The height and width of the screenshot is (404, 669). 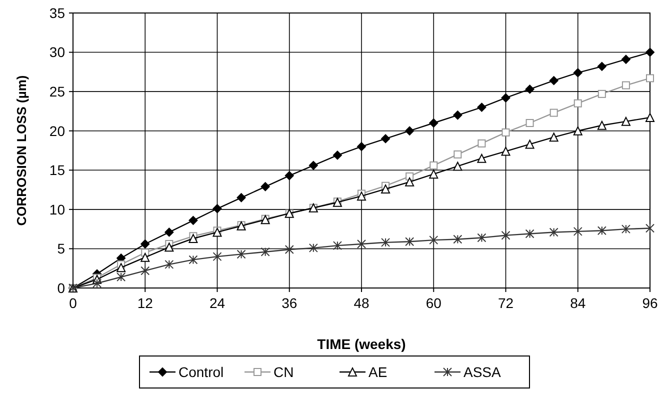 What do you see at coordinates (57, 209) in the screenshot?
I see `y-tick-label: 10` at bounding box center [57, 209].